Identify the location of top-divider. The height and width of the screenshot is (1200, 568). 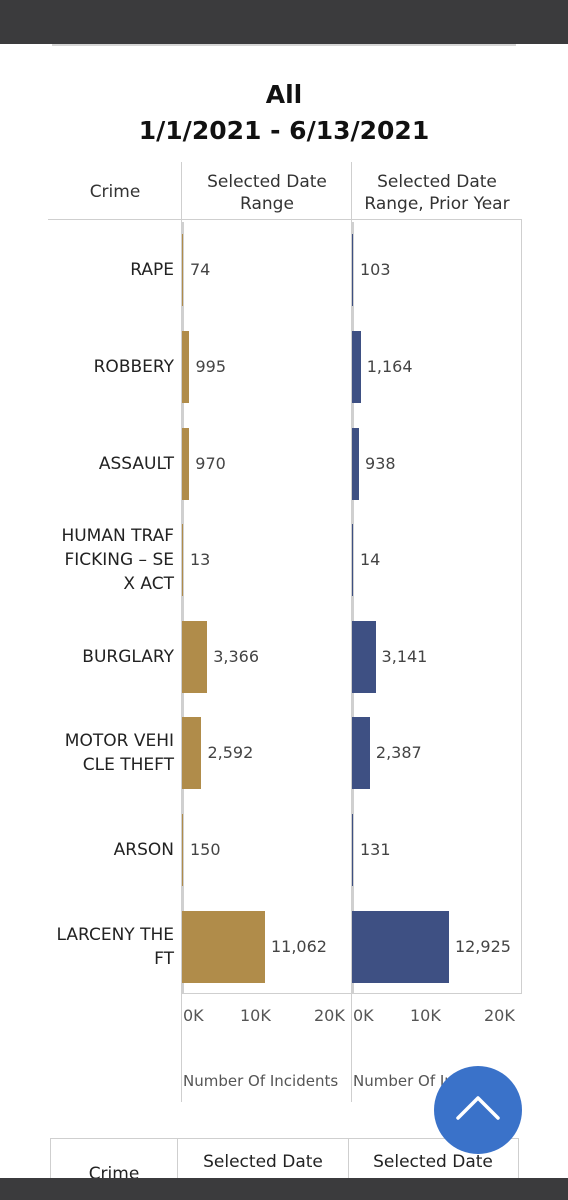
(284, 45).